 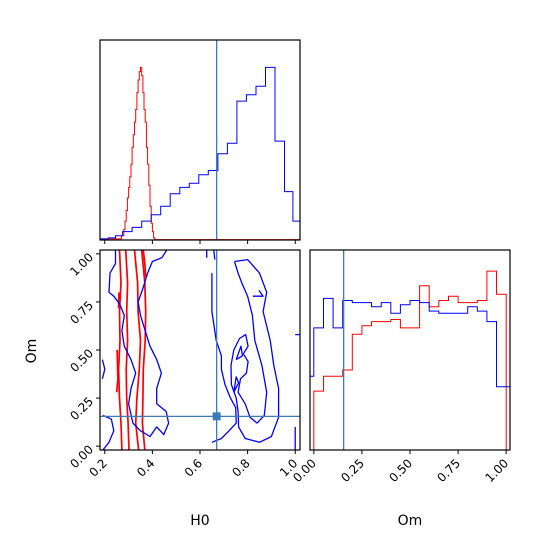 I want to click on h0-hist-blue-series, so click(x=200, y=153).